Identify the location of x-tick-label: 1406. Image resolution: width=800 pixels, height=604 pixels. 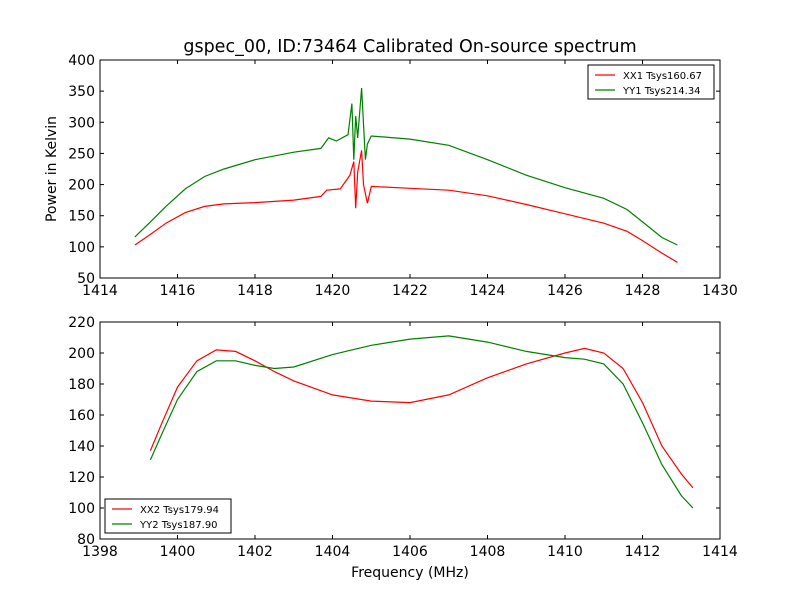
(410, 552).